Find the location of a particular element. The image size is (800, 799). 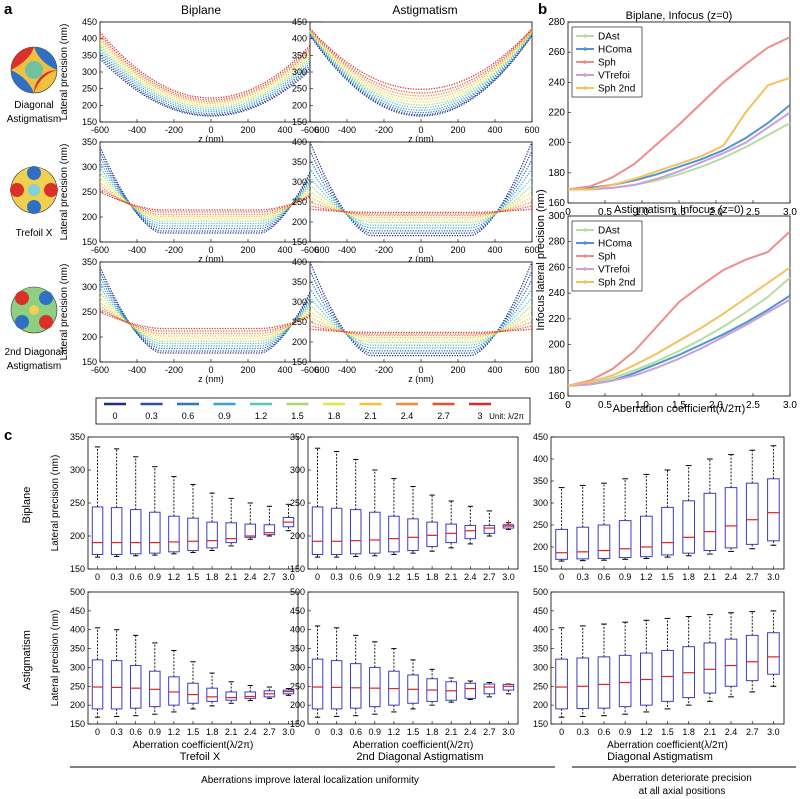

box-0.9 is located at coordinates (625, 539).